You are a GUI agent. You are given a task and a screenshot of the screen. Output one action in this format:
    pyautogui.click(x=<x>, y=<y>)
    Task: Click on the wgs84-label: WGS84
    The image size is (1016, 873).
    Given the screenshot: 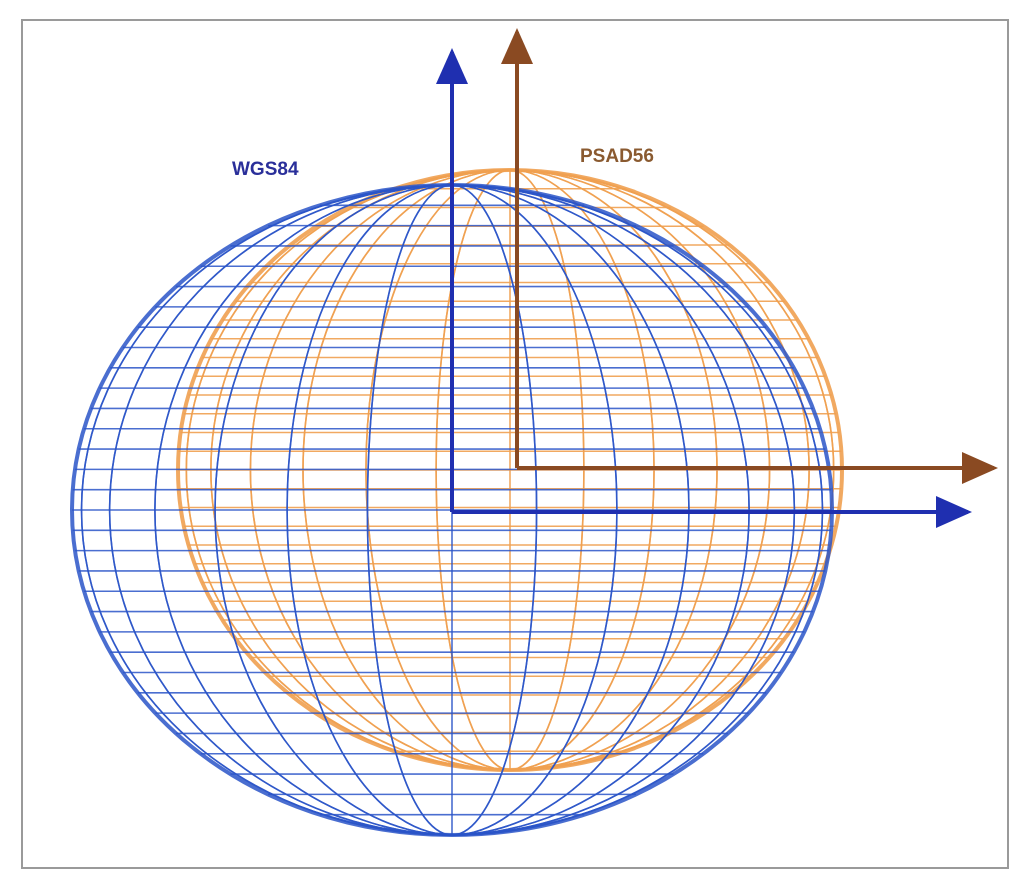 What is the action you would take?
    pyautogui.click(x=265, y=169)
    